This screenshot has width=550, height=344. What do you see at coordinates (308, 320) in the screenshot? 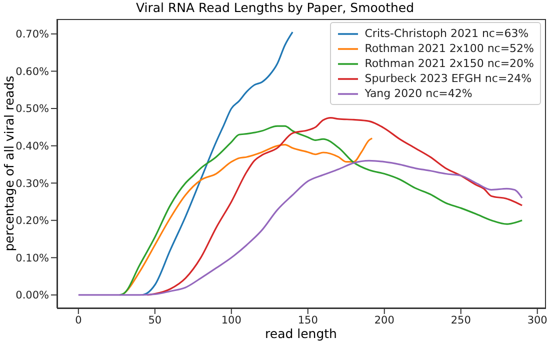
I see `x-tick-label: 150` at bounding box center [308, 320].